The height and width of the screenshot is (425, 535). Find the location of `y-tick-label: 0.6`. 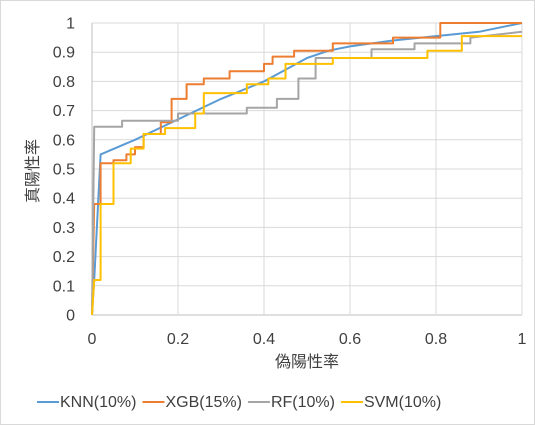

y-tick-label: 0.6 is located at coordinates (64, 140).